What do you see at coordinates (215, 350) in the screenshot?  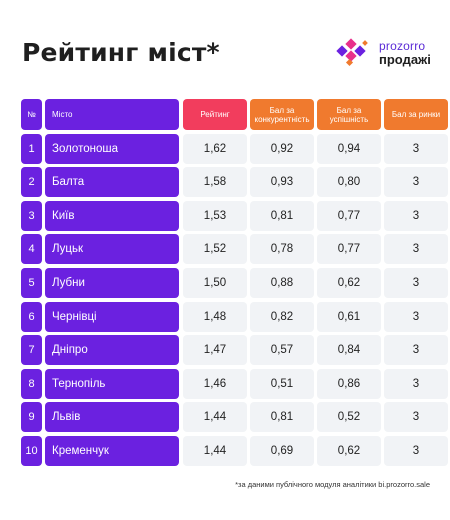 I see `row-rating: 1,47` at bounding box center [215, 350].